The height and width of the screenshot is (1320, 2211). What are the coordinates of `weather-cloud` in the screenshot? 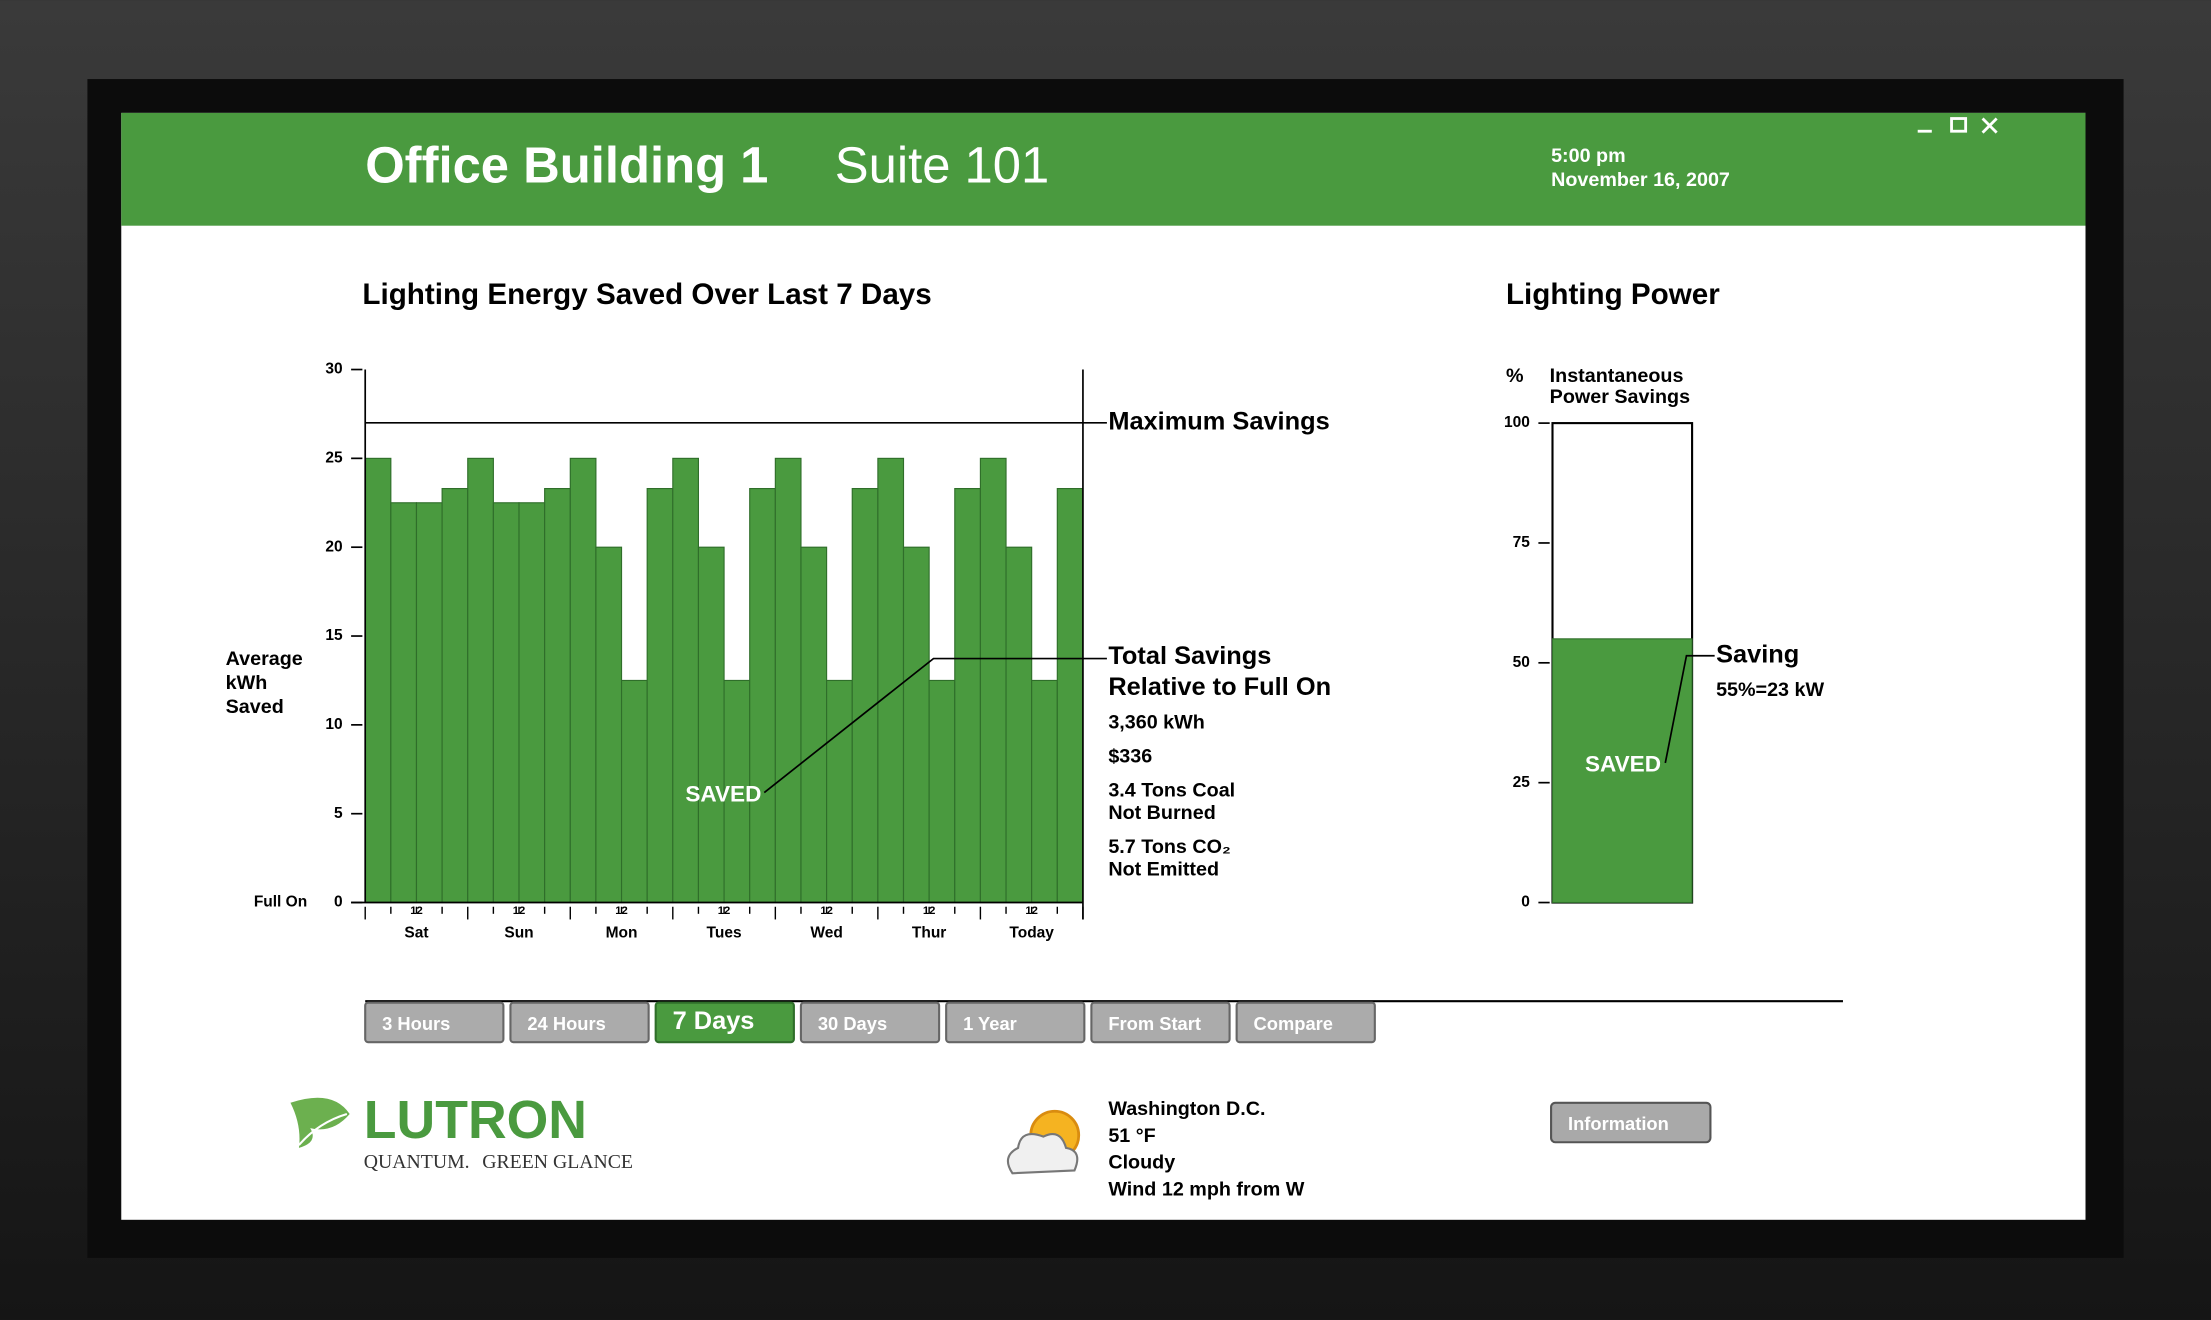 It's located at (1042, 1154).